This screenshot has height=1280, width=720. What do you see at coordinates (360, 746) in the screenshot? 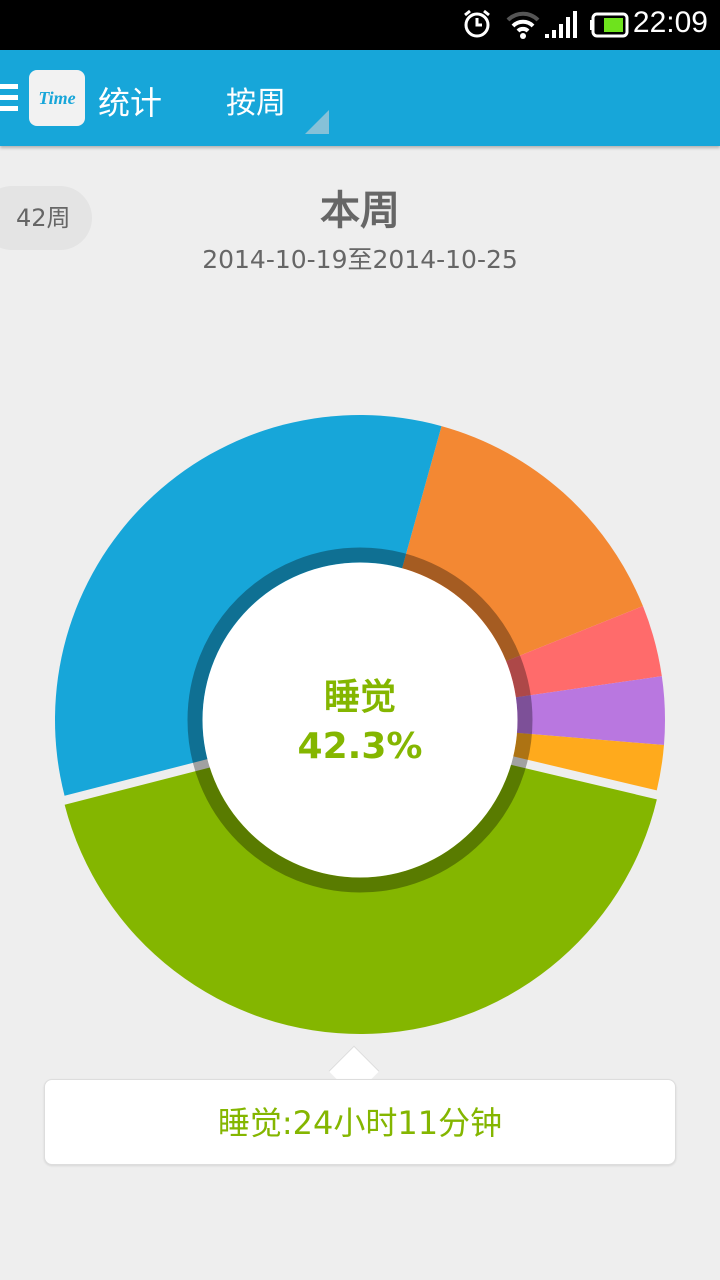
I see `center-value: 42.3%` at bounding box center [360, 746].